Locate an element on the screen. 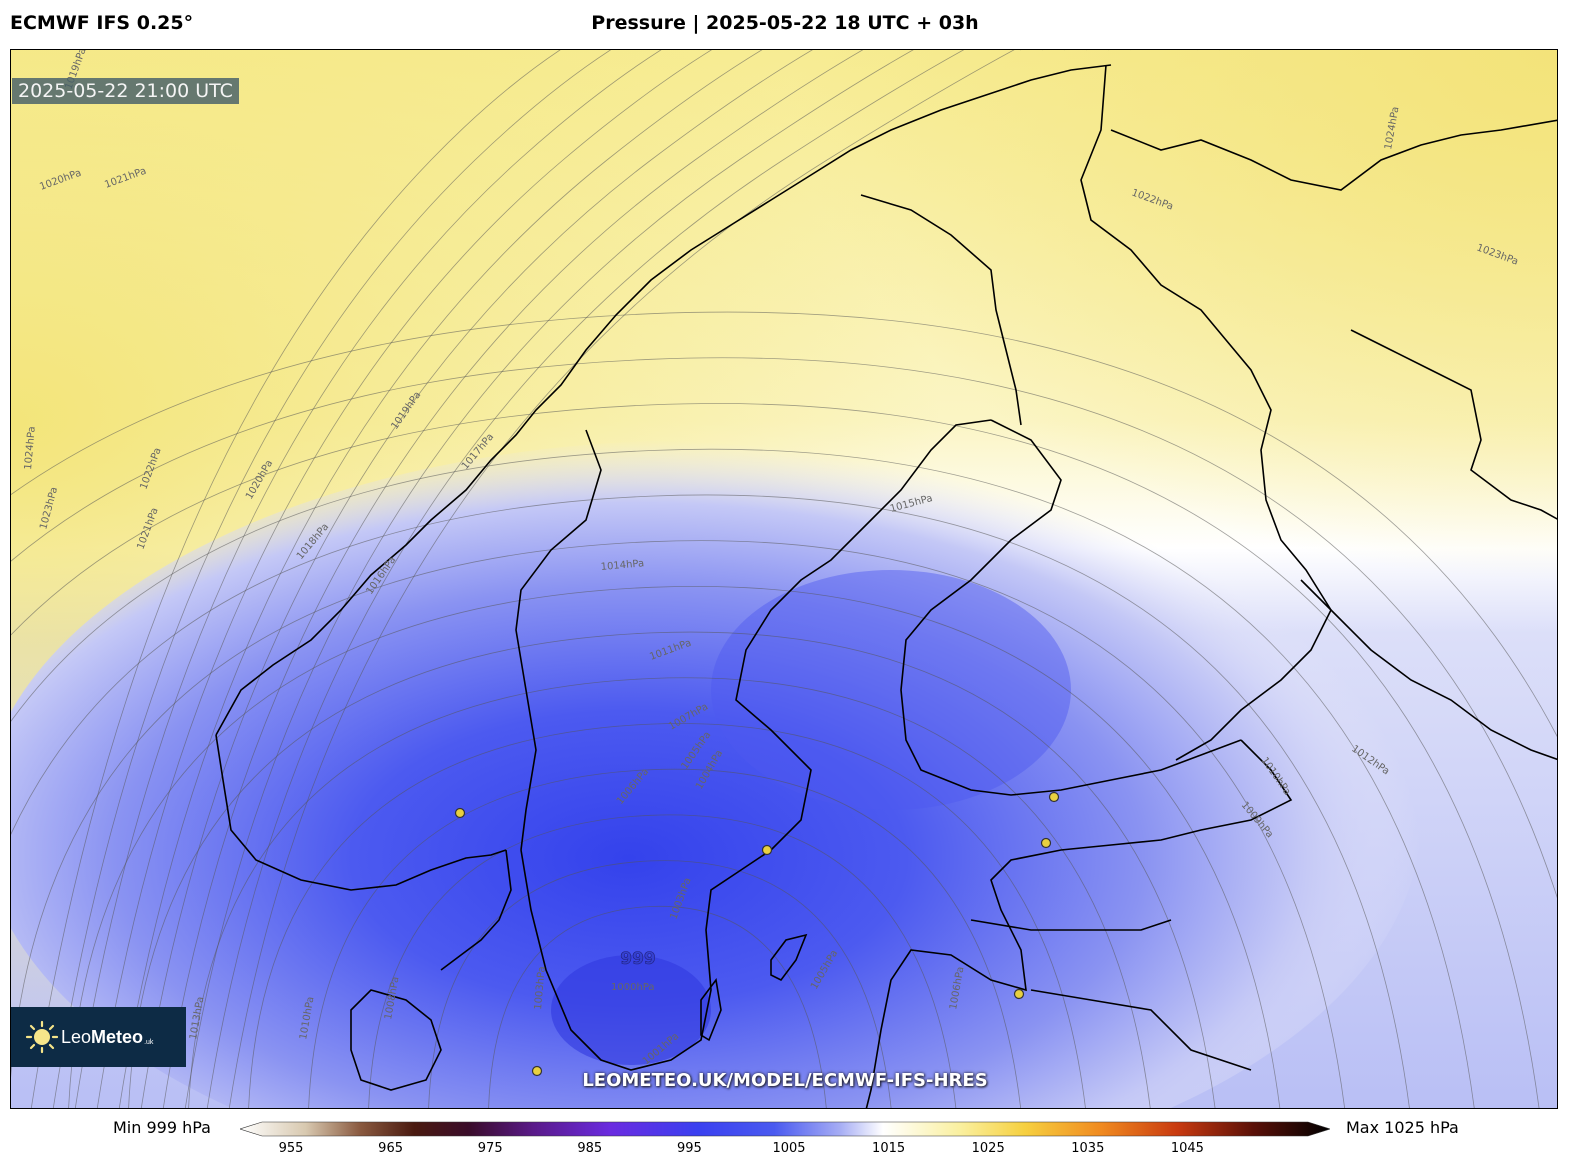 Image resolution: width=1570 pixels, height=1158 pixels. city-dot-copenhagen is located at coordinates (537, 1071).